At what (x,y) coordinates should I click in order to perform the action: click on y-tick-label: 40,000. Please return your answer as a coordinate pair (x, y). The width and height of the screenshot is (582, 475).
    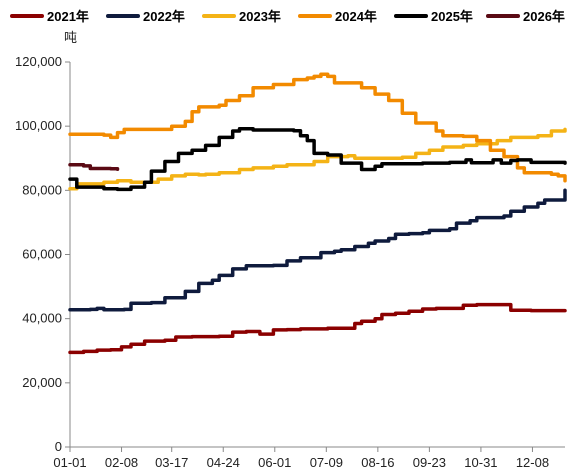
    Looking at the image, I should click on (42, 318).